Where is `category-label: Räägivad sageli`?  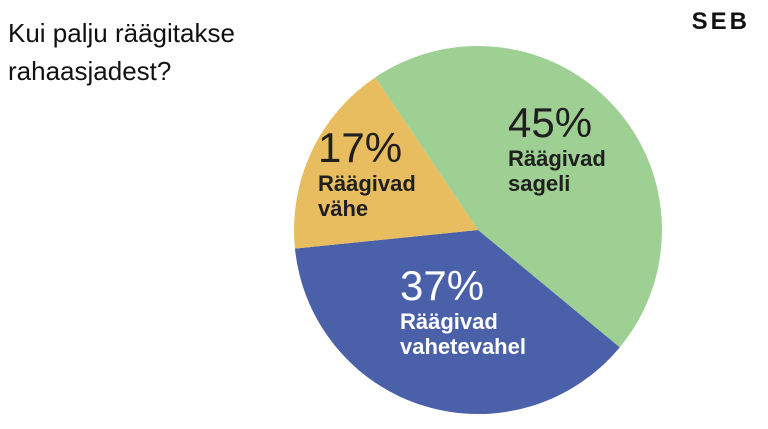 category-label: Räägivad sageli is located at coordinates (557, 171).